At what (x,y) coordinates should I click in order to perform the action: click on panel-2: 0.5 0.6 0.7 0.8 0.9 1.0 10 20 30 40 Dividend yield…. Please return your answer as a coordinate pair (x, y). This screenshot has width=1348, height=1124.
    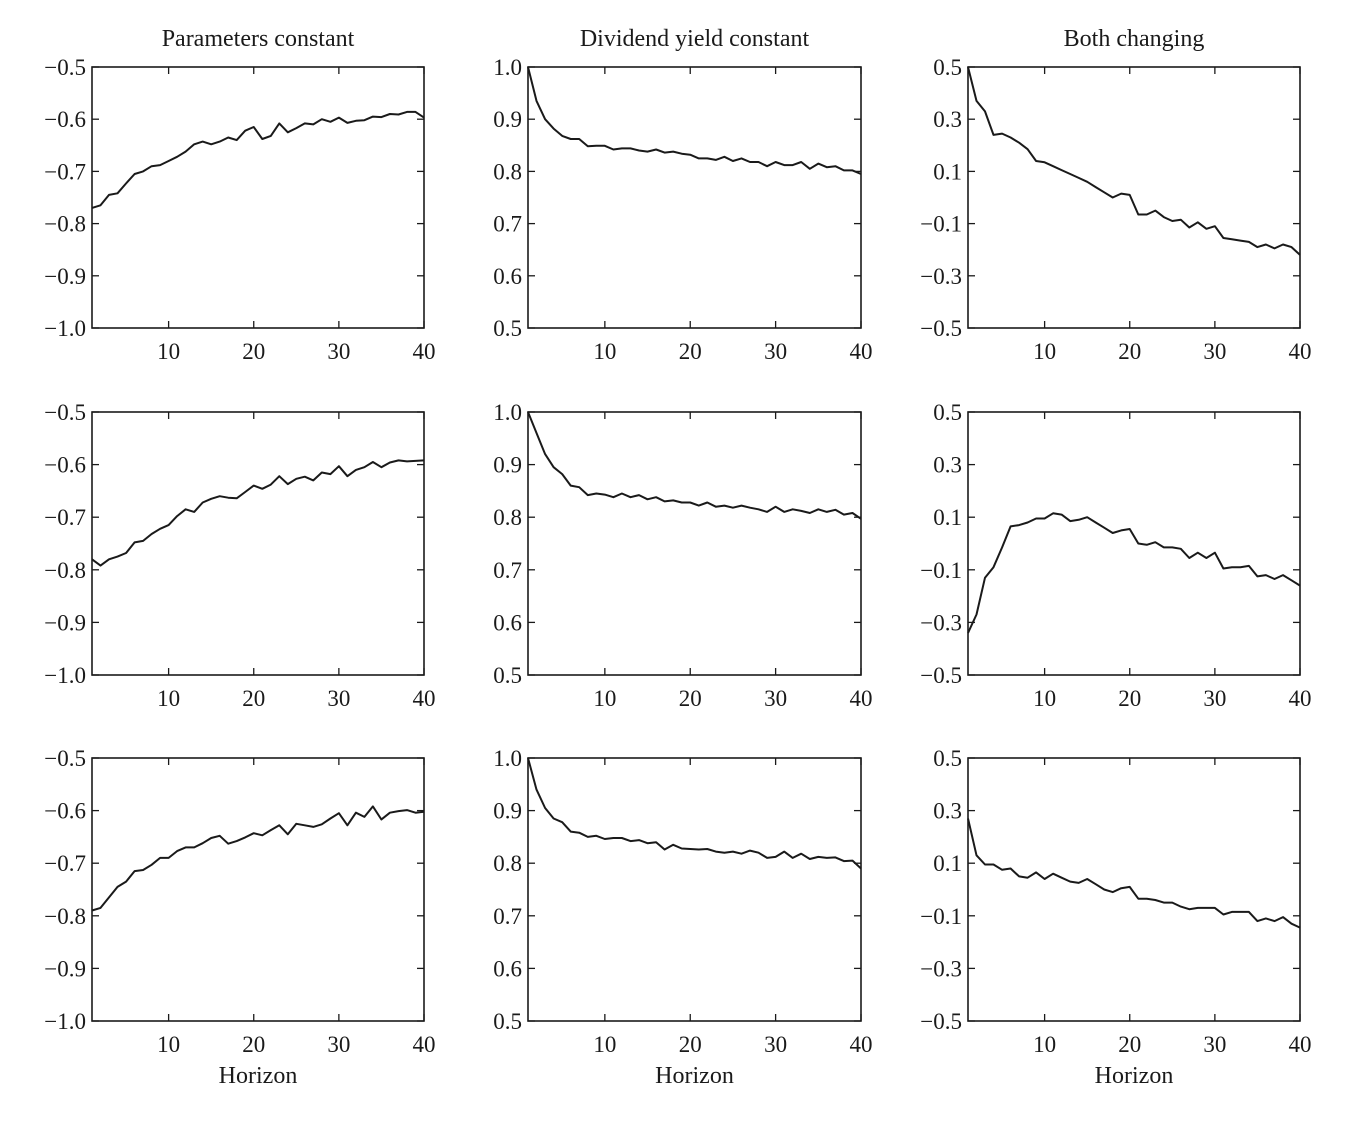
    Looking at the image, I should click on (682, 195).